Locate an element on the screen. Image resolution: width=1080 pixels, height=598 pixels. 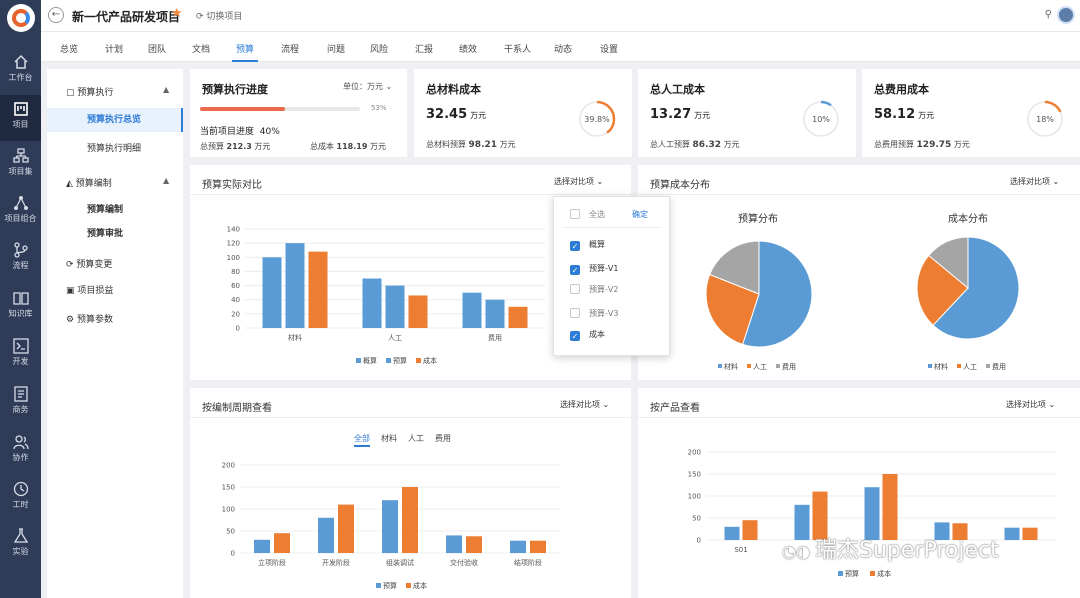
compare-option-4: ✓ 成本 is located at coordinates (587, 335).